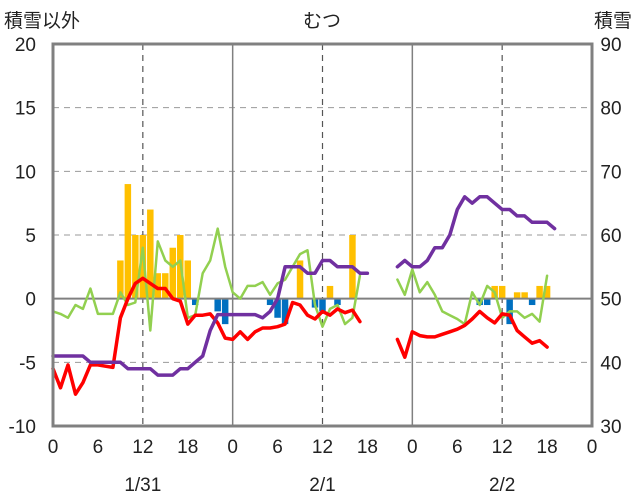  Describe the element at coordinates (610, 427) in the screenshot. I see `y-tick-right: 30` at that location.